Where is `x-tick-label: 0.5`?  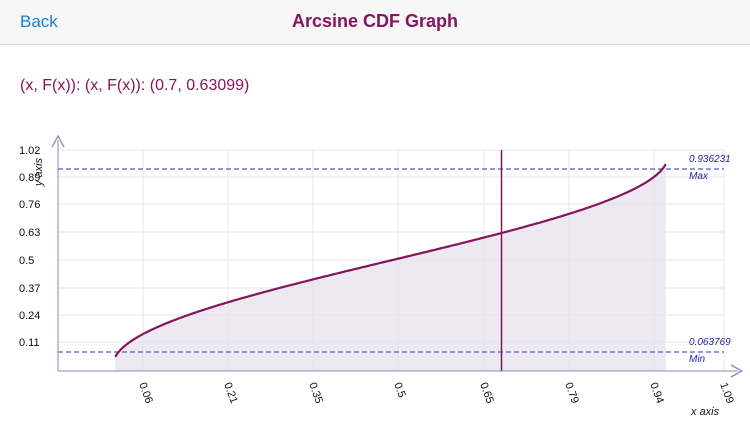
x-tick-label: 0.5 is located at coordinates (399, 390).